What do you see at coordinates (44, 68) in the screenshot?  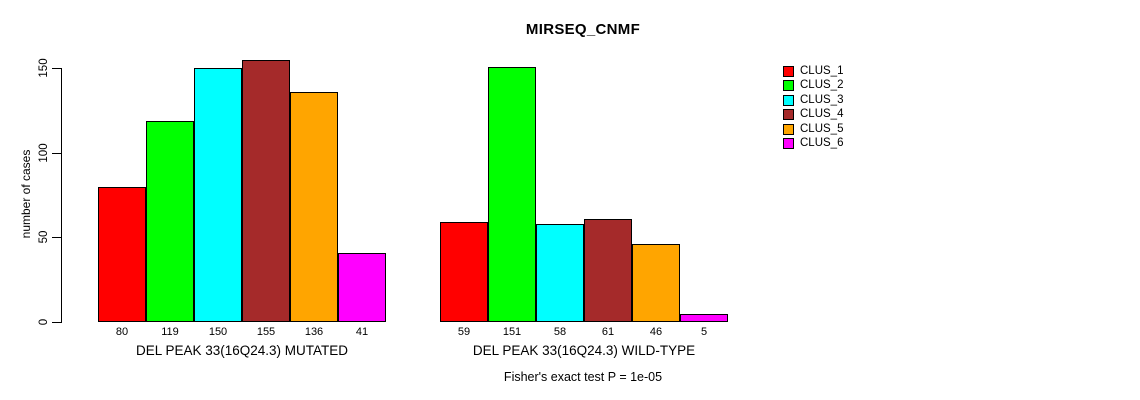 I see `y-tick-label: 150` at bounding box center [44, 68].